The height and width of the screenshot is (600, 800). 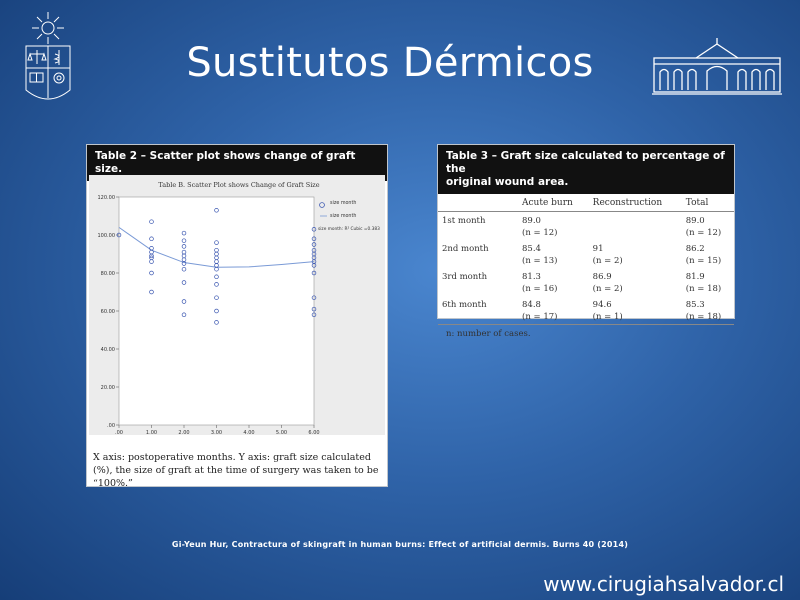 What do you see at coordinates (59, 78) in the screenshot?
I see `gear-icon` at bounding box center [59, 78].